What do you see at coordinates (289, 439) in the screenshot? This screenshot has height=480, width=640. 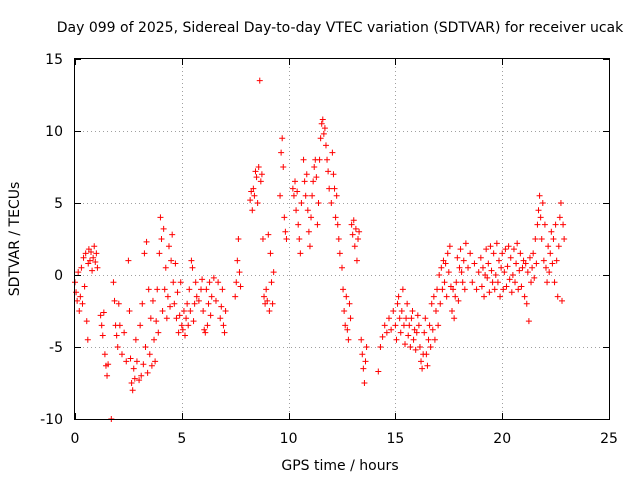 I see `x-tick-label: 10` at bounding box center [289, 439].